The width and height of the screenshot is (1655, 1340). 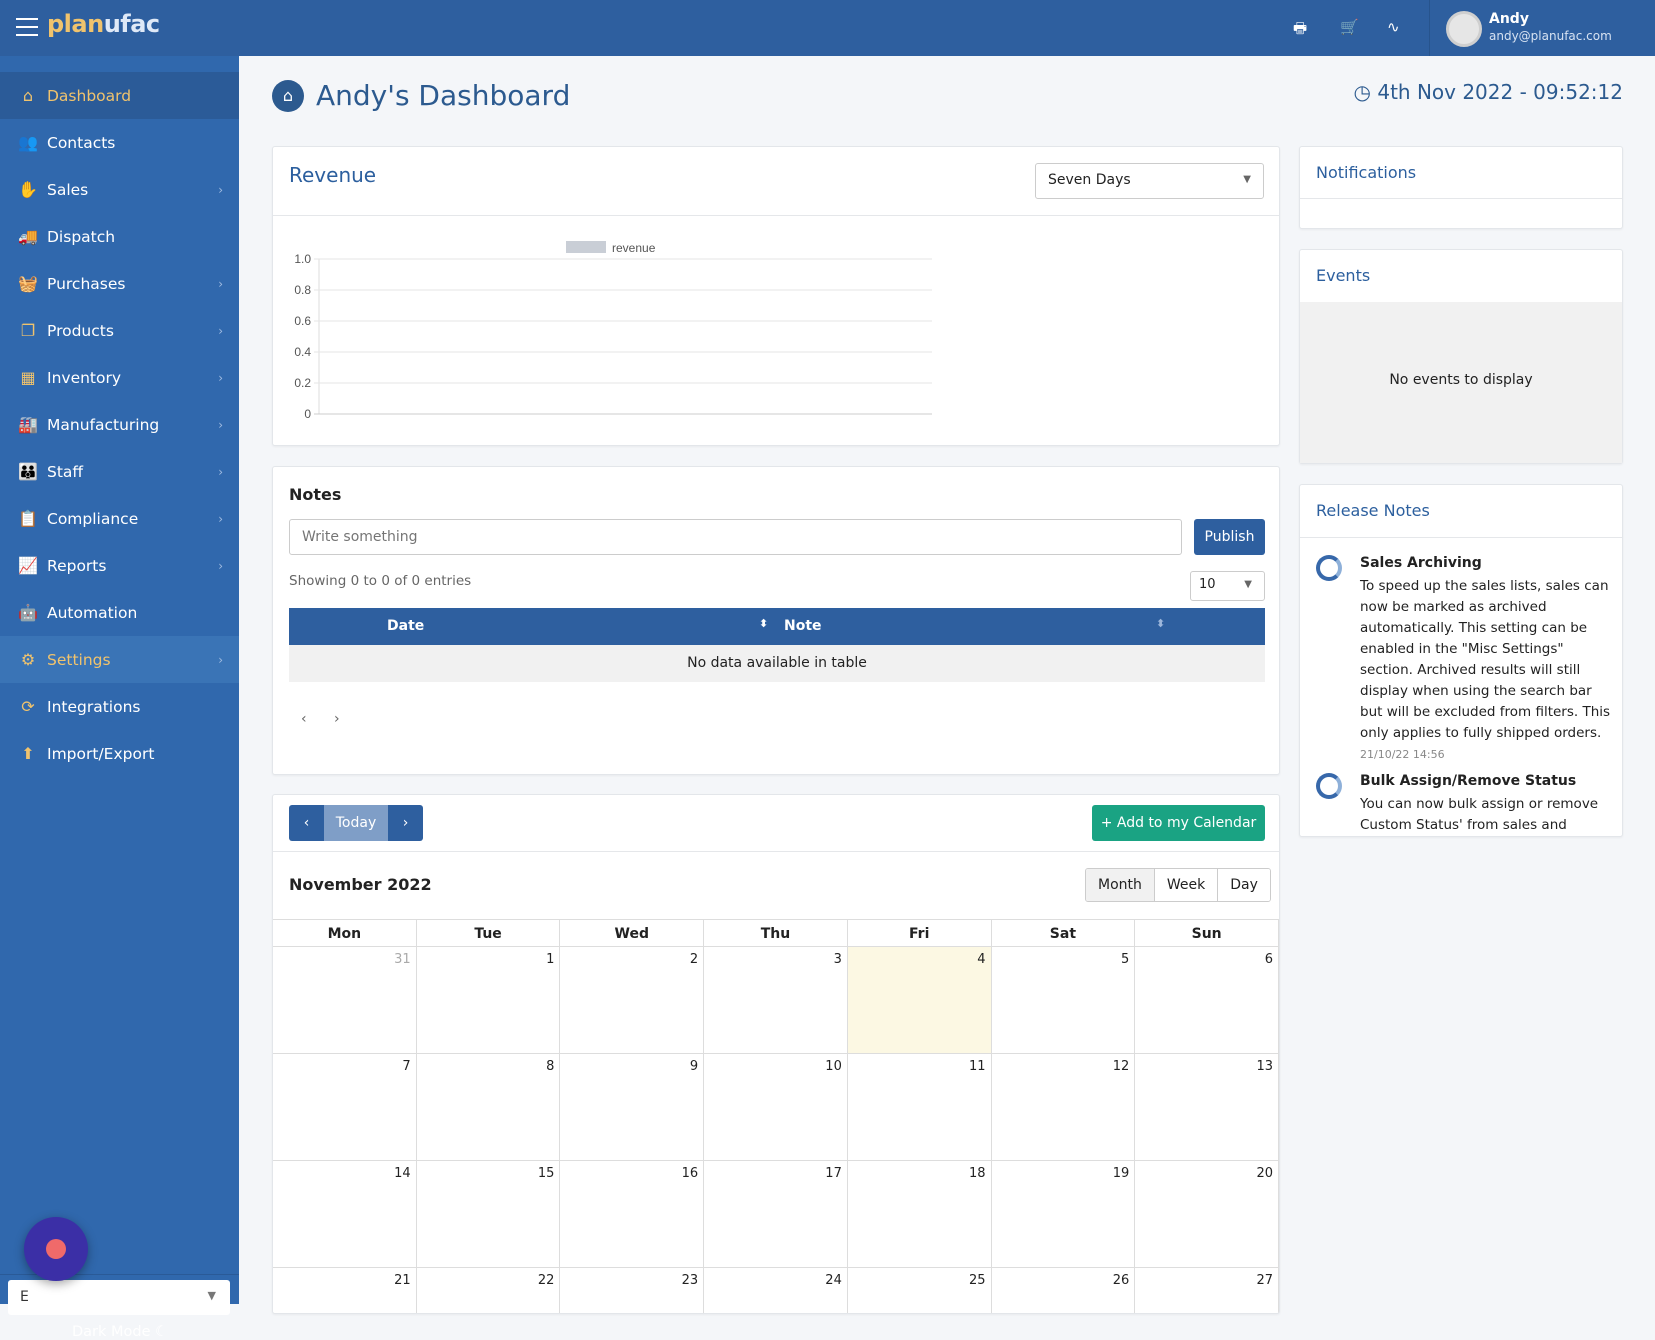 I want to click on calendar-day: 23, so click(x=632, y=1290).